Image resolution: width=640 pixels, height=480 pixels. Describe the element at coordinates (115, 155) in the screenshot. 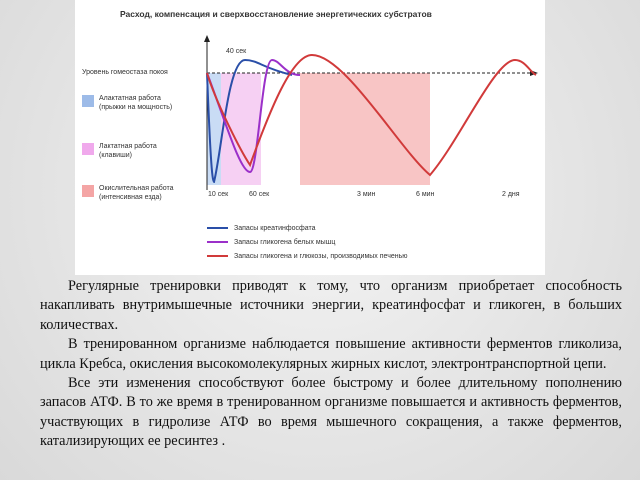

I see `zone-note: (клавиши)` at that location.